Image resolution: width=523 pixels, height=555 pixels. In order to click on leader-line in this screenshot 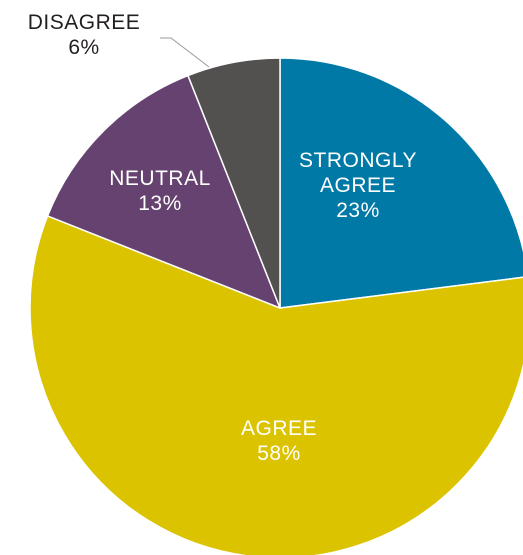, I will do `click(185, 52)`.